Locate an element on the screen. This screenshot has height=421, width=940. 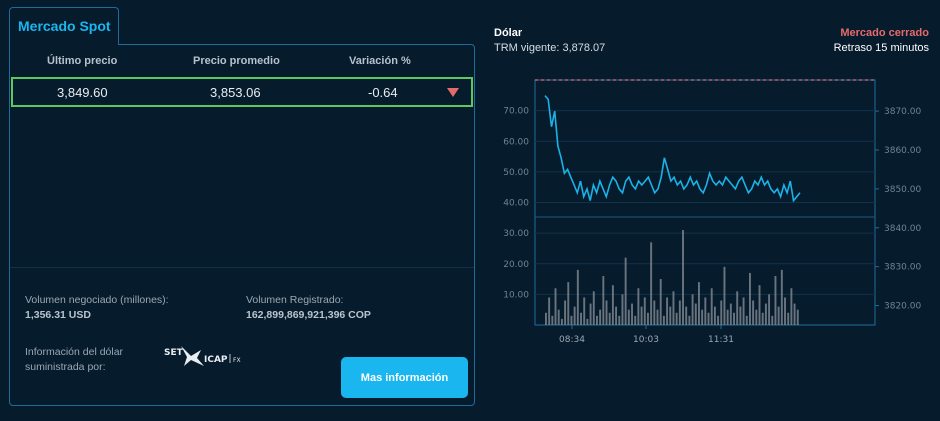
price-line is located at coordinates (672, 149).